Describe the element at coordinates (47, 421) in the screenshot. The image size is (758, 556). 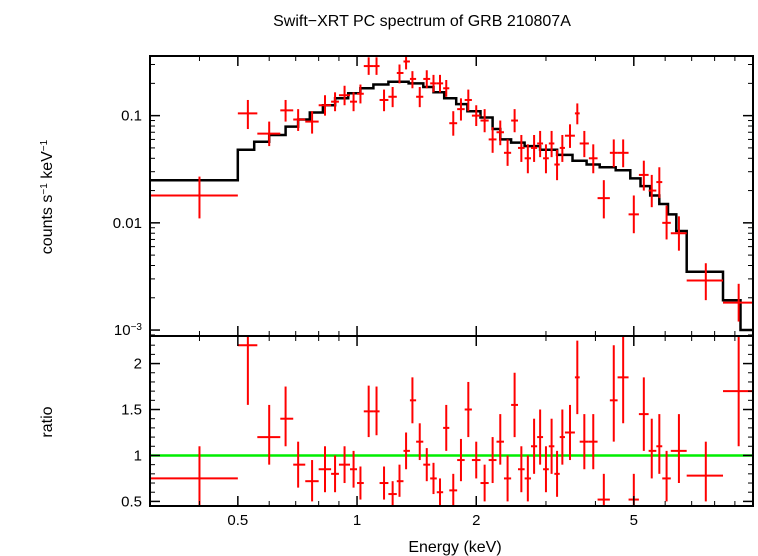
I see `y-axis-label-ratio: ratio` at that location.